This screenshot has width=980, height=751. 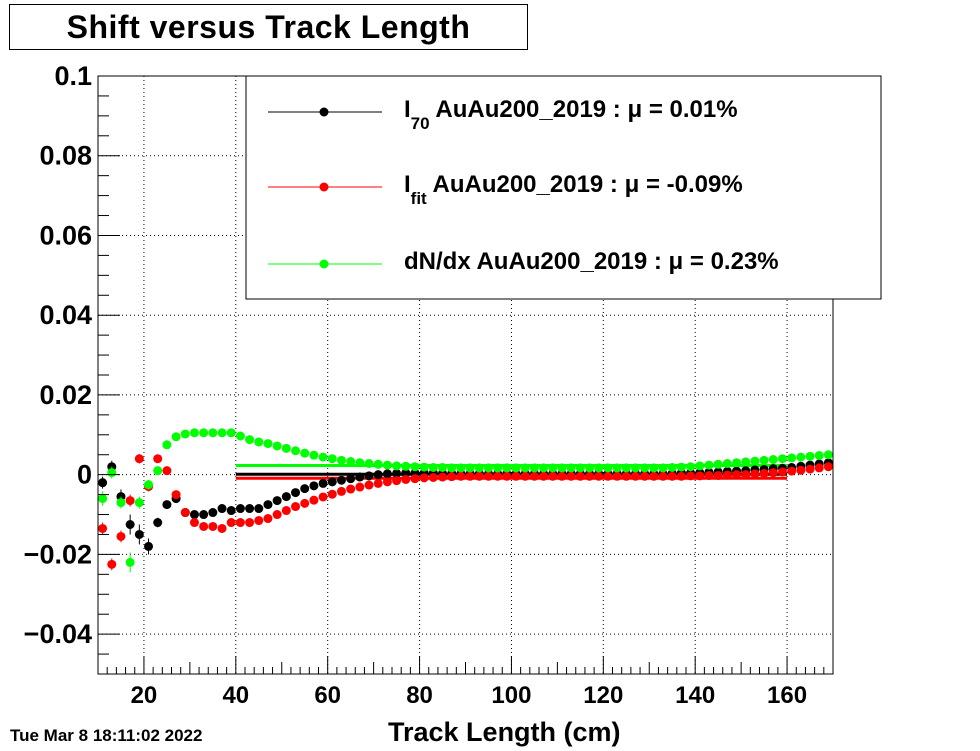 What do you see at coordinates (268, 27) in the screenshot?
I see `chart-title-box: Shift versus Track Length` at bounding box center [268, 27].